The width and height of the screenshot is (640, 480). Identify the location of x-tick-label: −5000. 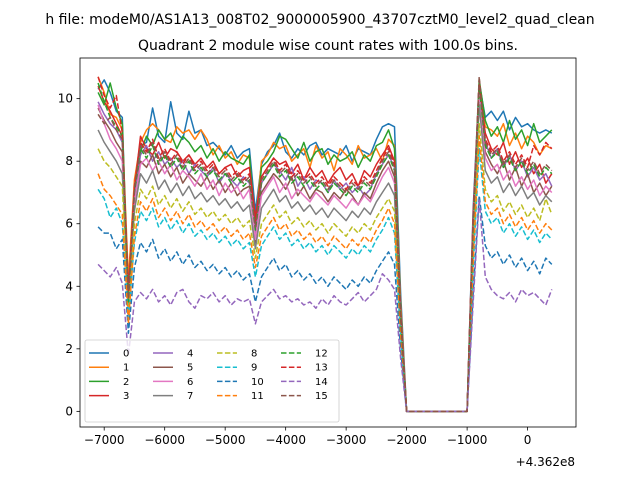
(225, 440).